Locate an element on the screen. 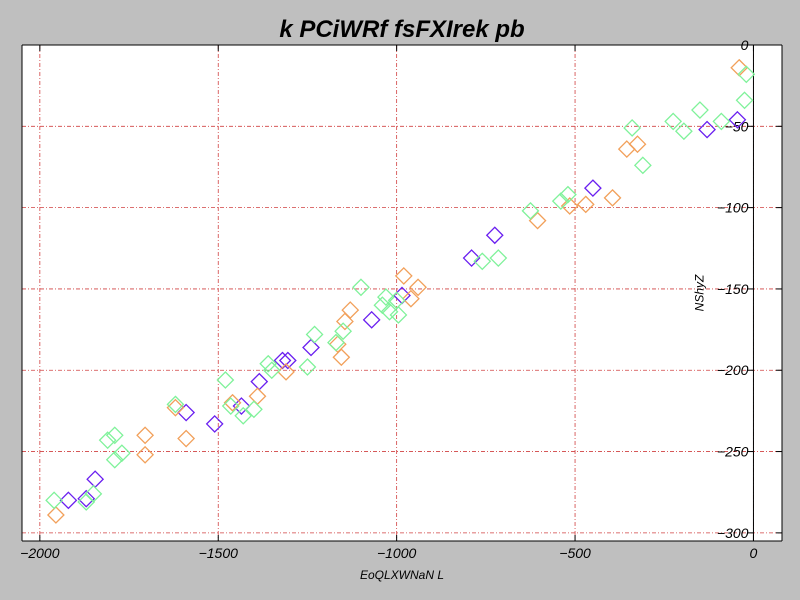  x-tick-label: 0 is located at coordinates (754, 553).